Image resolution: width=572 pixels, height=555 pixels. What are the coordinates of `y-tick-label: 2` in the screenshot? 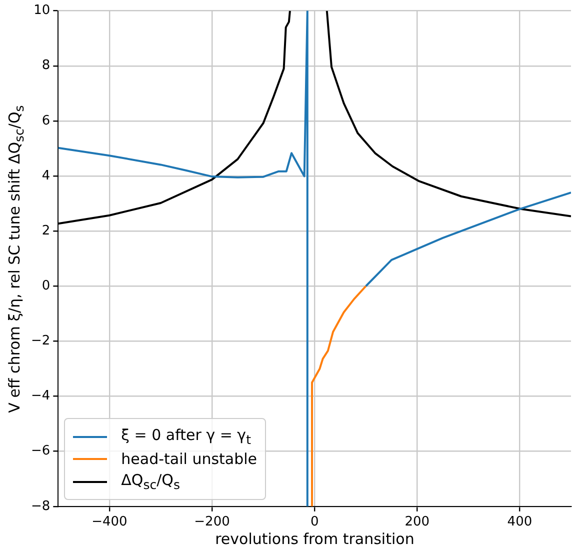 It's located at (46, 230).